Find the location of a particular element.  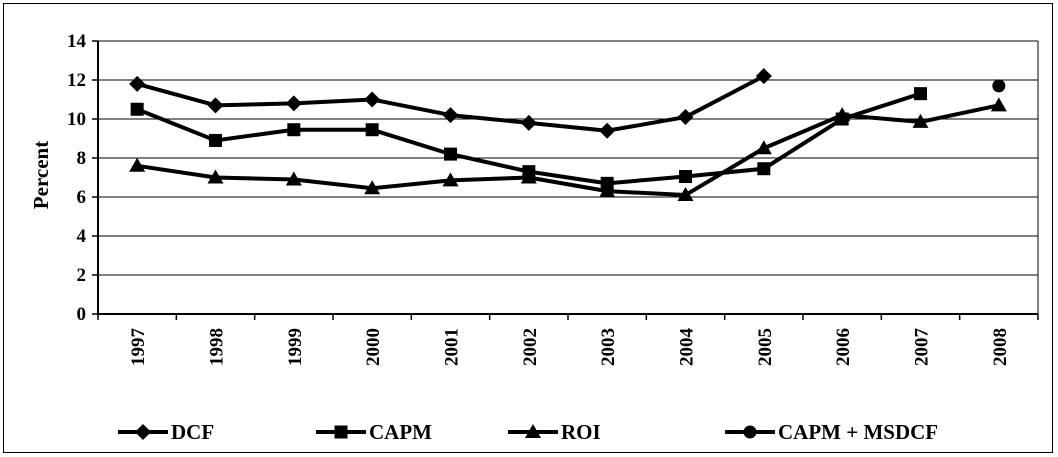

legend-label: CAPM + MSDCF is located at coordinates (858, 432).